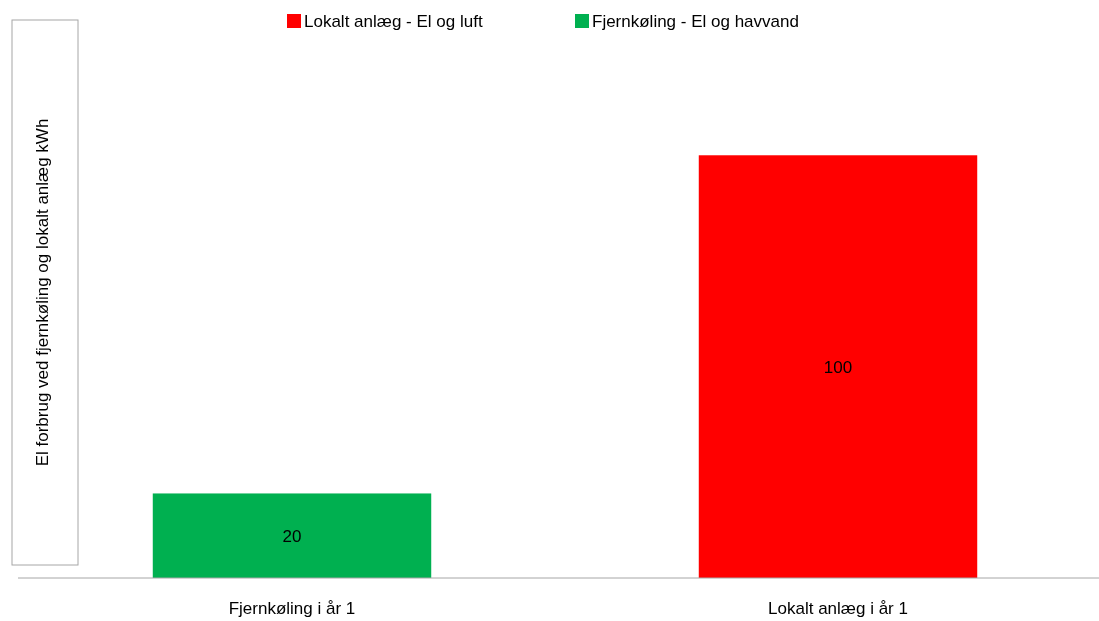  I want to click on y-axis-title: El forbrug ved fjernkøling og lokalt anlæg kWh, so click(42, 292).